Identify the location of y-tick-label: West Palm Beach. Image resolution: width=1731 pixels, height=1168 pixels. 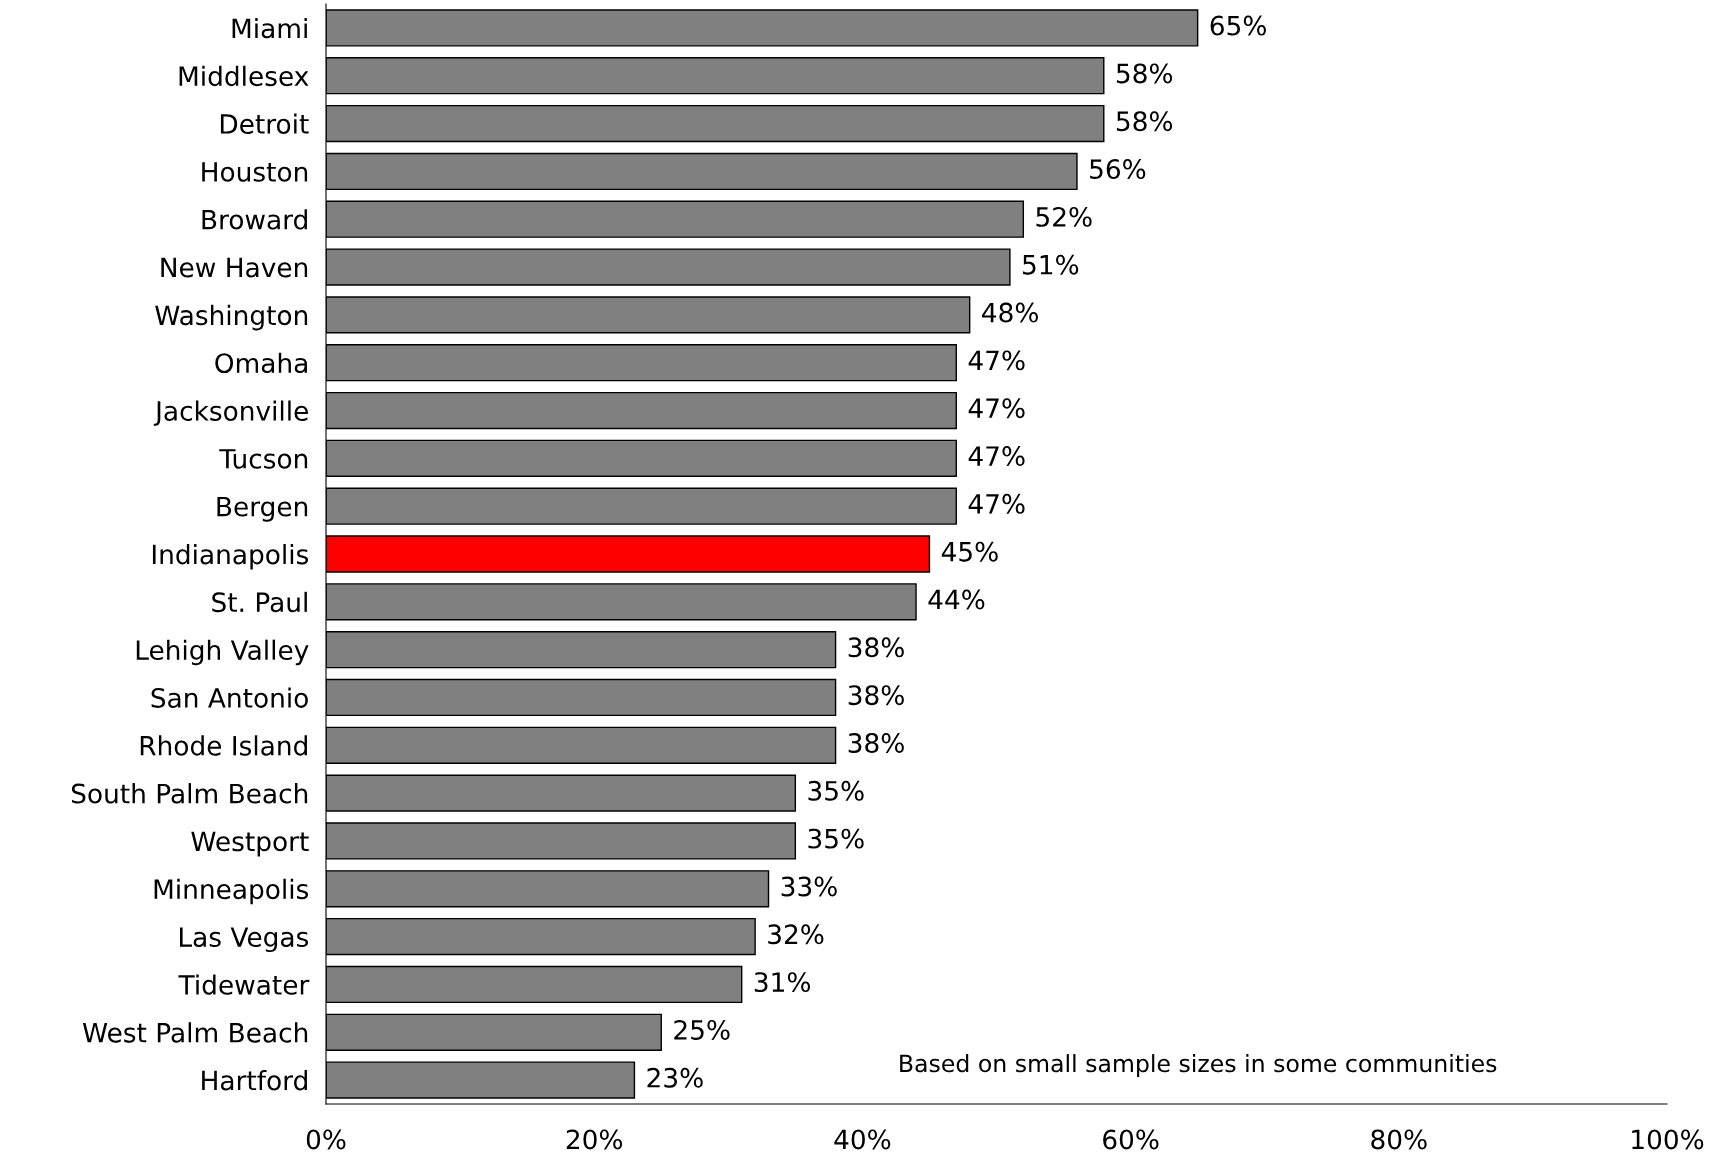
(195, 1032).